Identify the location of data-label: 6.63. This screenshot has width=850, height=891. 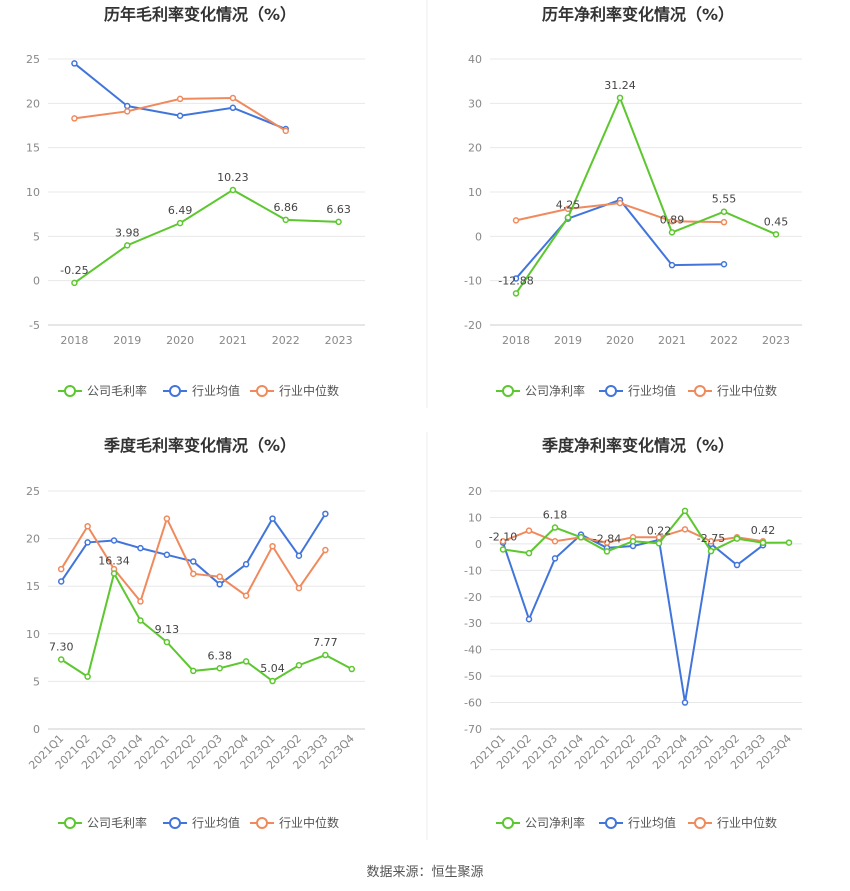
(338, 209).